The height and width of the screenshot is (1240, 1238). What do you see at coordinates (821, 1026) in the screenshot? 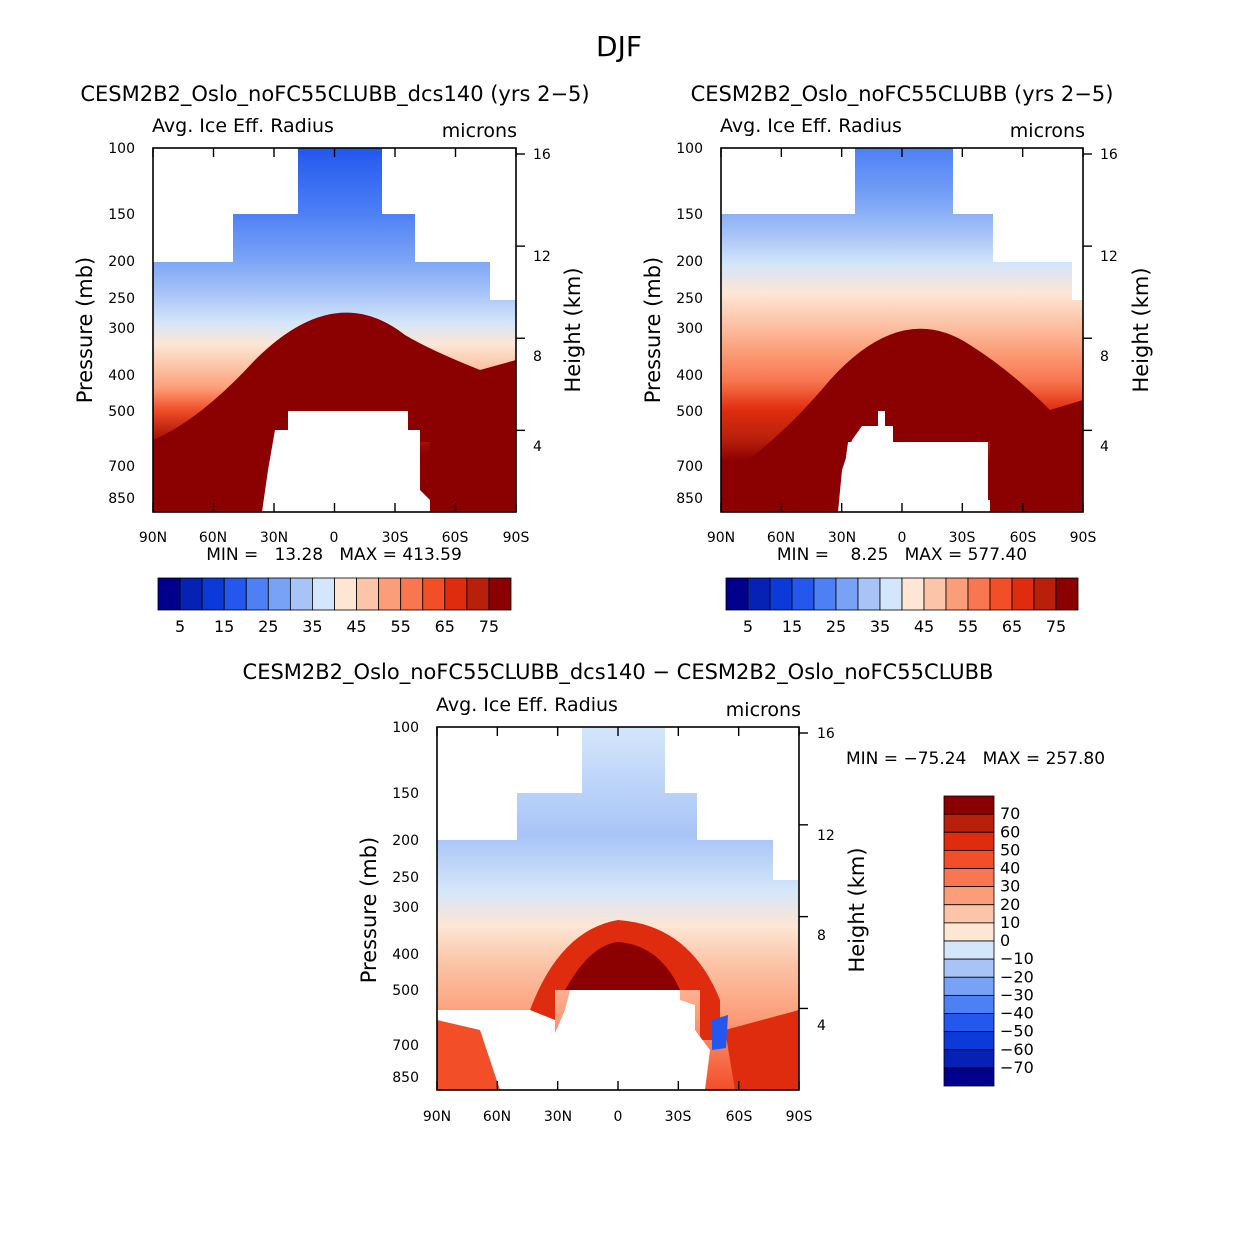
I see `panel-3-height-tick: 4` at bounding box center [821, 1026].